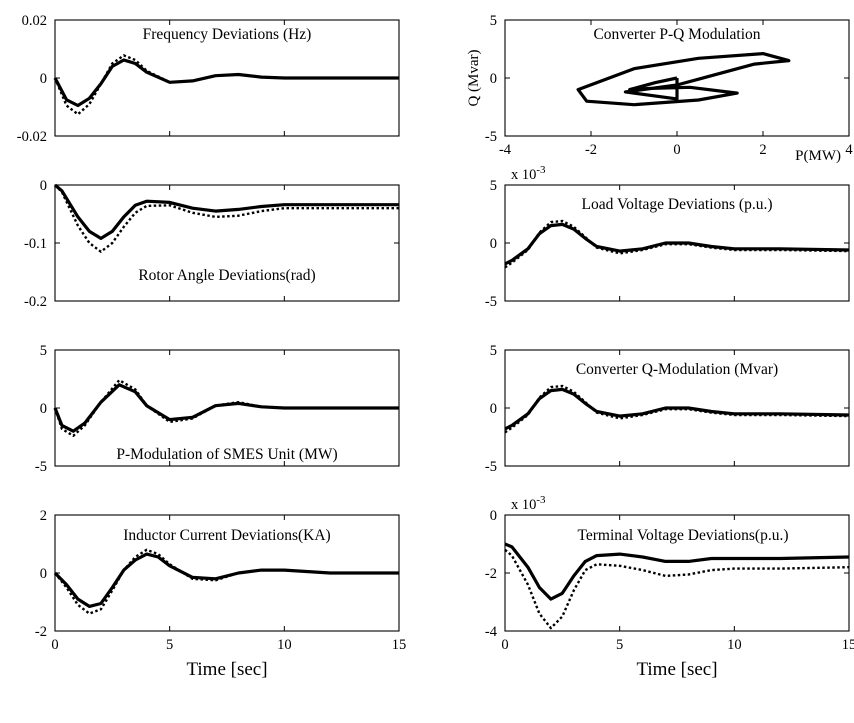  Describe the element at coordinates (849, 150) in the screenshot. I see `x-tick-label: 4` at that location.